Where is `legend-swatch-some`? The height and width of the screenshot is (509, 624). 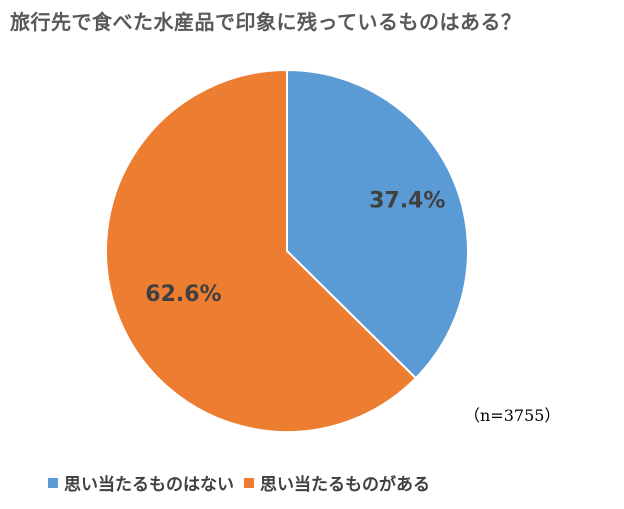
legend-swatch-some is located at coordinates (249, 482).